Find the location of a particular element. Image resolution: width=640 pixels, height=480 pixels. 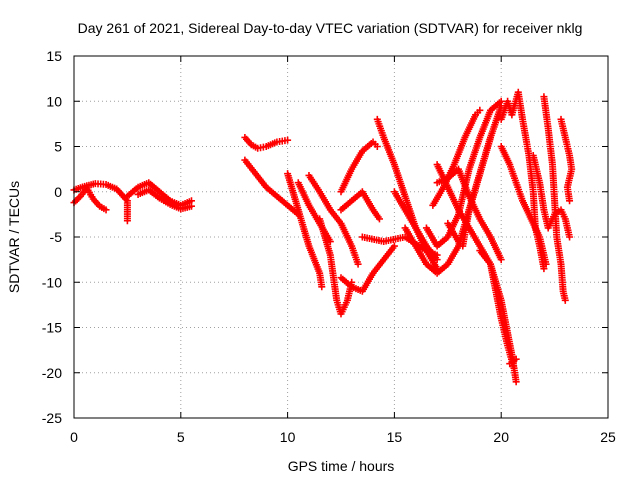

x-tick-label: 5 is located at coordinates (181, 437).